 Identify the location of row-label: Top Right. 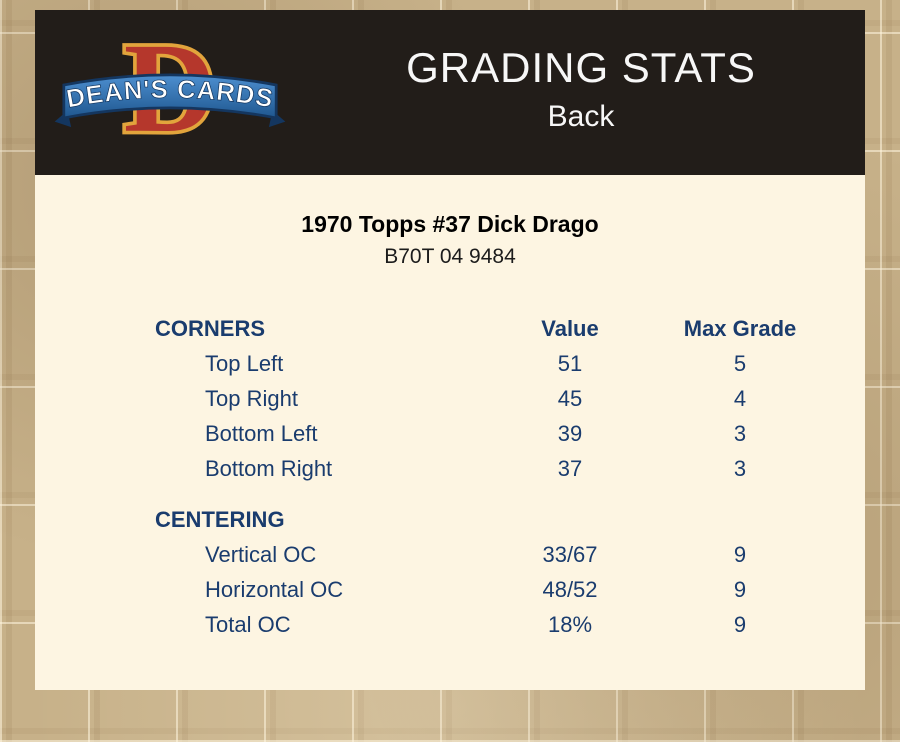
(251, 398).